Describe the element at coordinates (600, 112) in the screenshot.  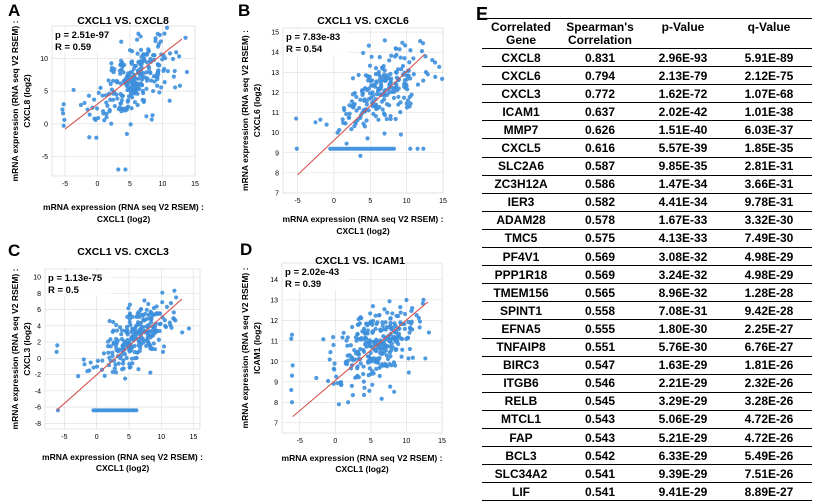
I see `cell-spearman: 0.637` at that location.